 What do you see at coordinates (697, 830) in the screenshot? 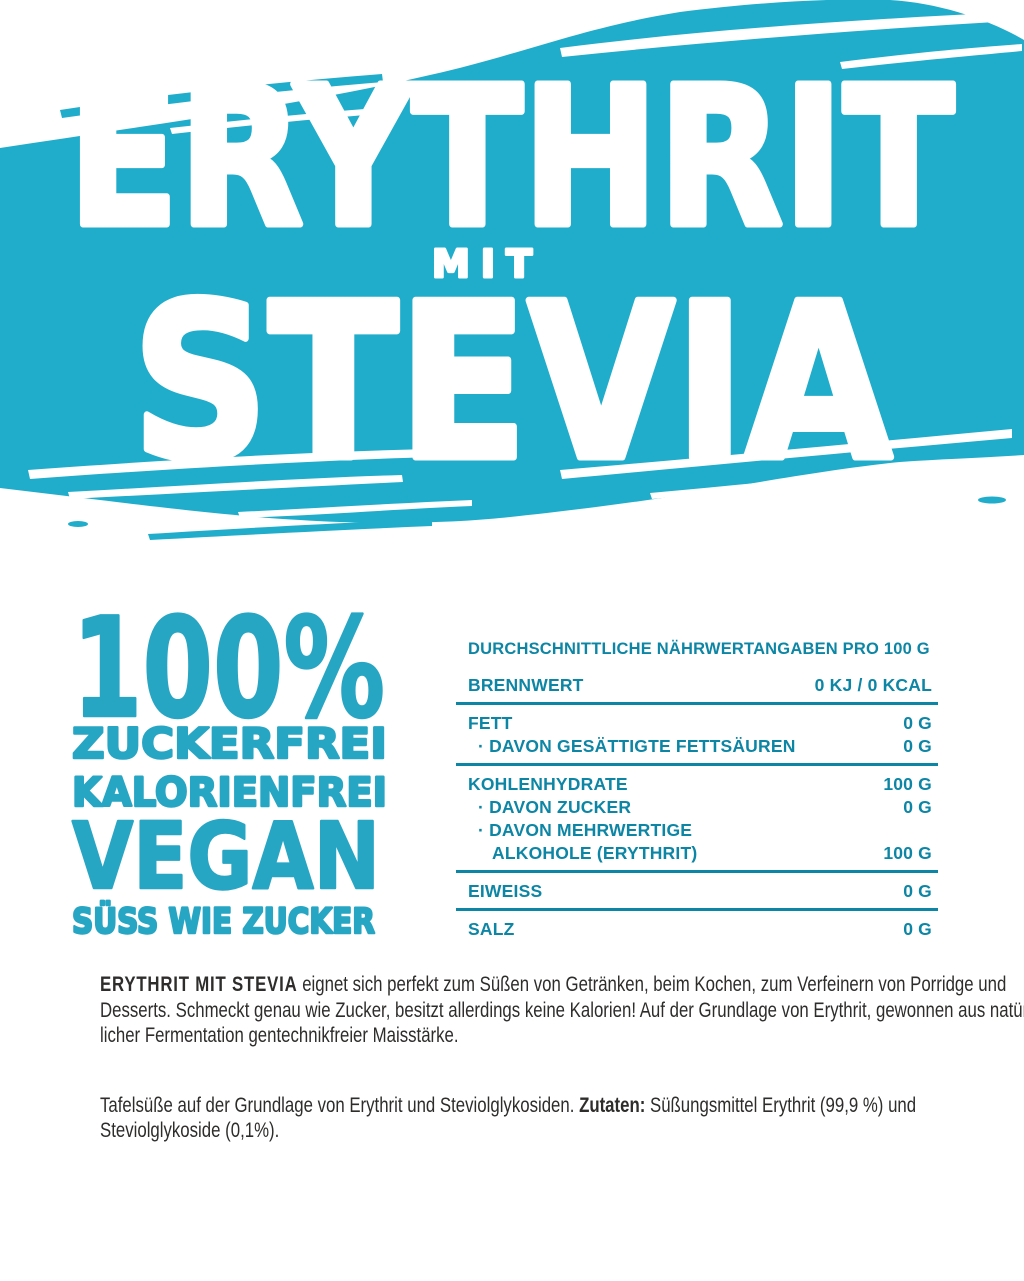
I see `nutrition-row-davon-mehrwertige: · DAVON MEHRWERTIGE` at bounding box center [697, 830].